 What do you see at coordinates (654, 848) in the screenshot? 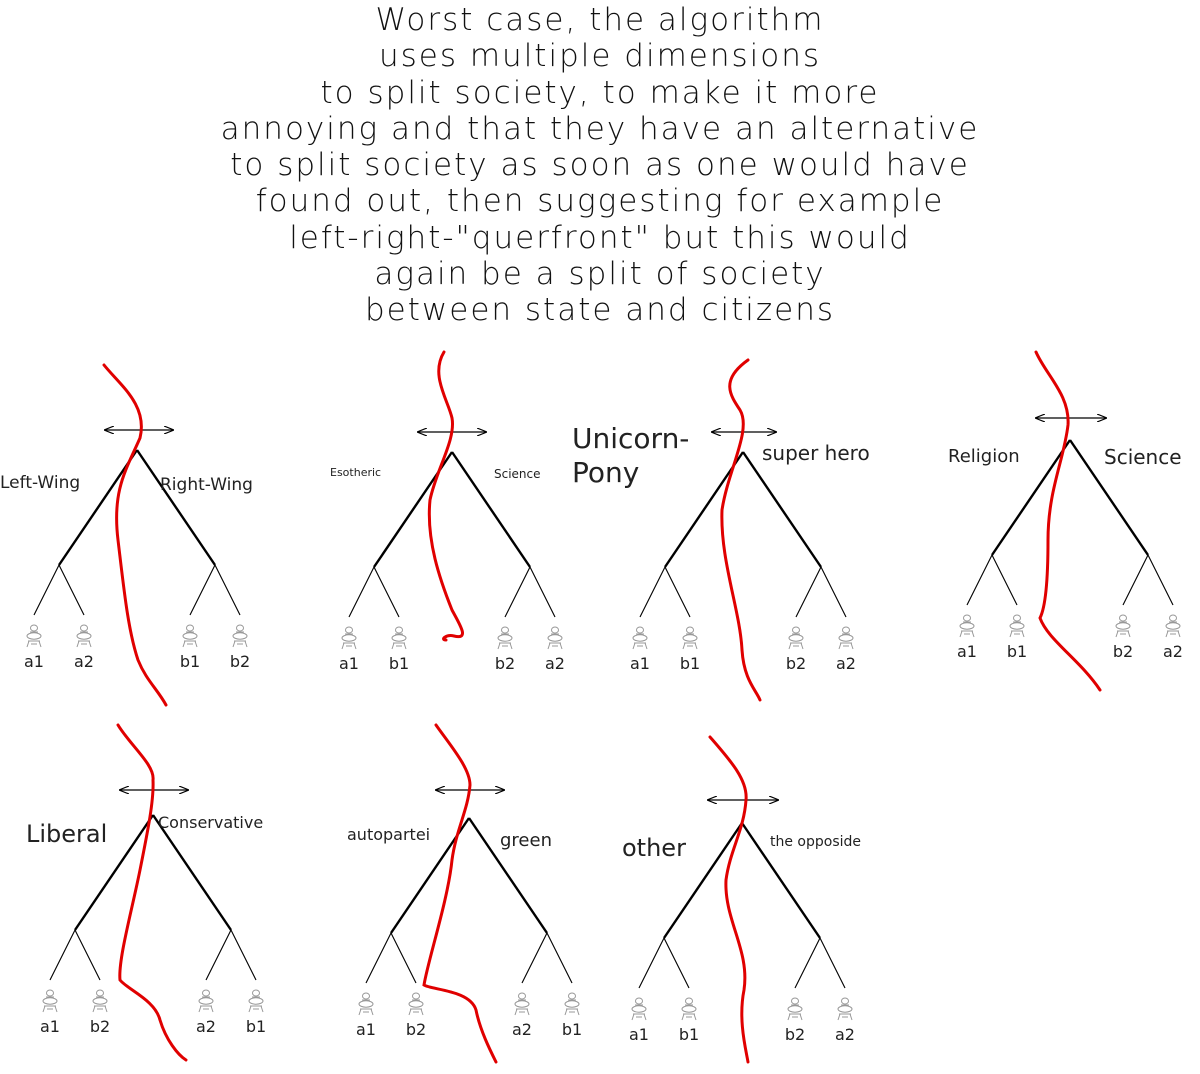
I see `left-label: other` at bounding box center [654, 848].